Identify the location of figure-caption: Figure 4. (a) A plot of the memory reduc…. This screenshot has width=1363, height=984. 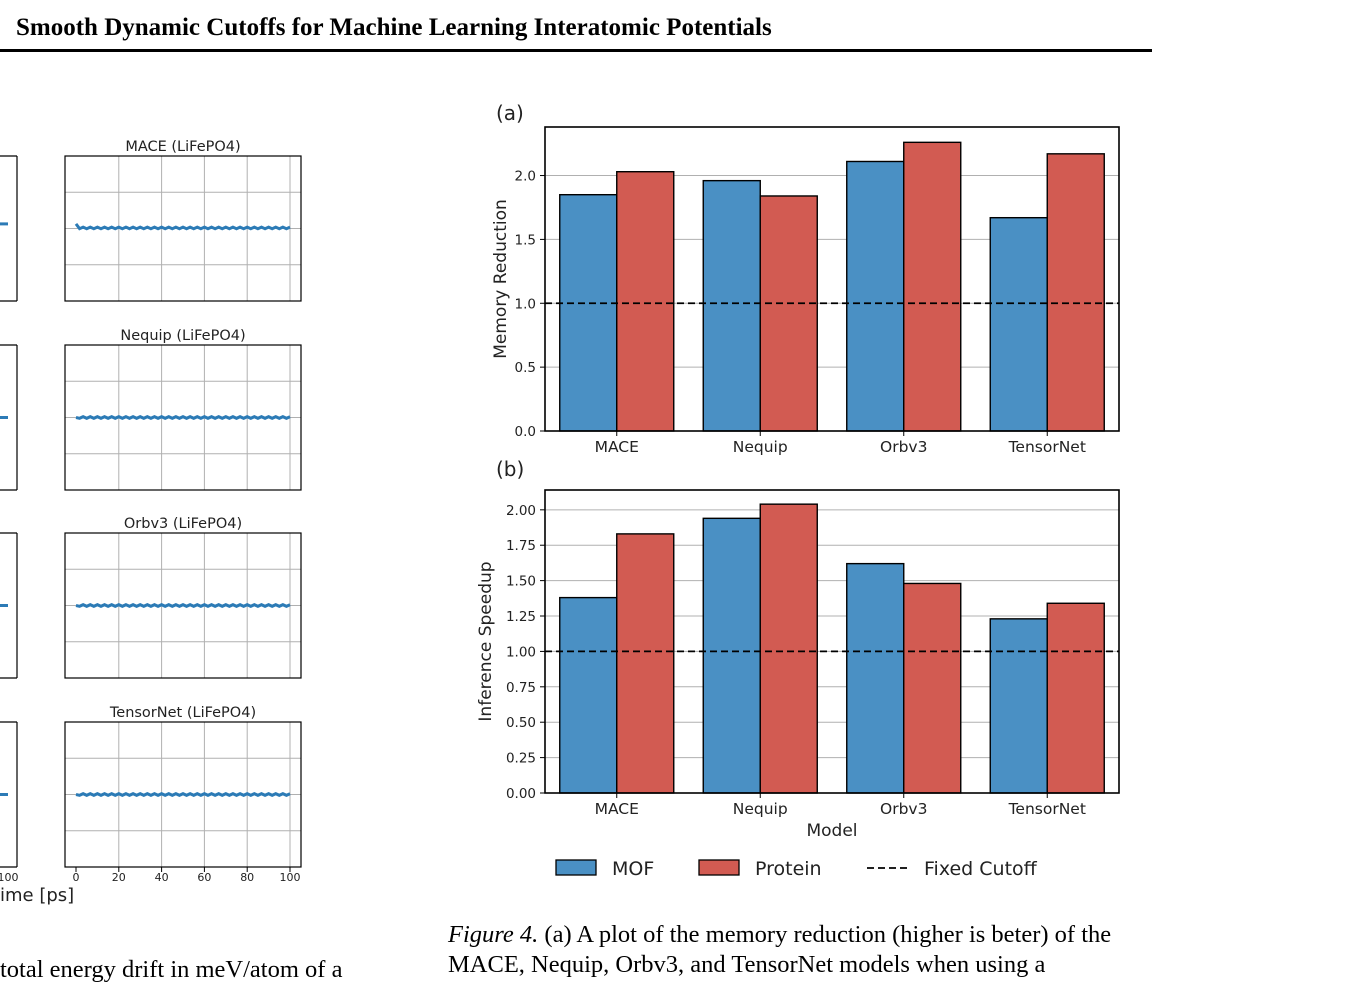
(803, 950).